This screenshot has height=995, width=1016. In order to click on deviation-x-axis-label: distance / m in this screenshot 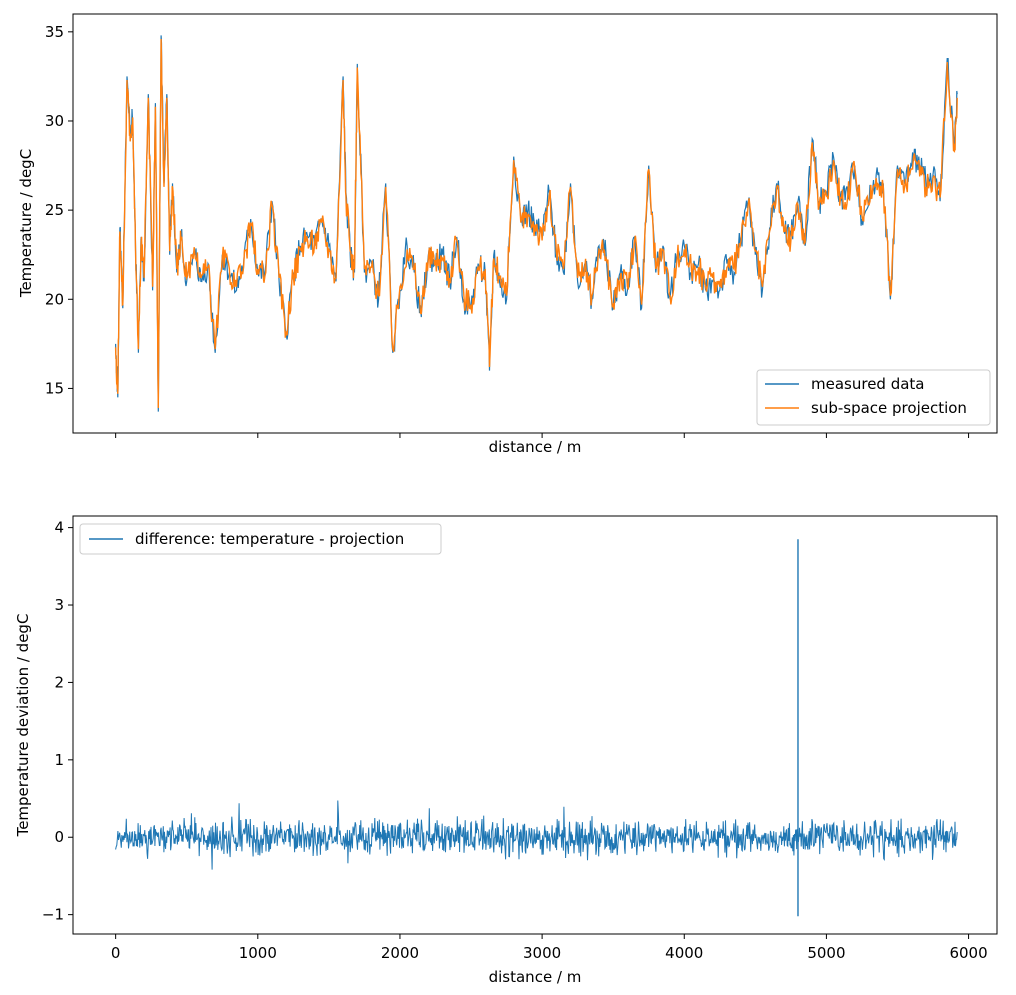, I will do `click(535, 977)`.